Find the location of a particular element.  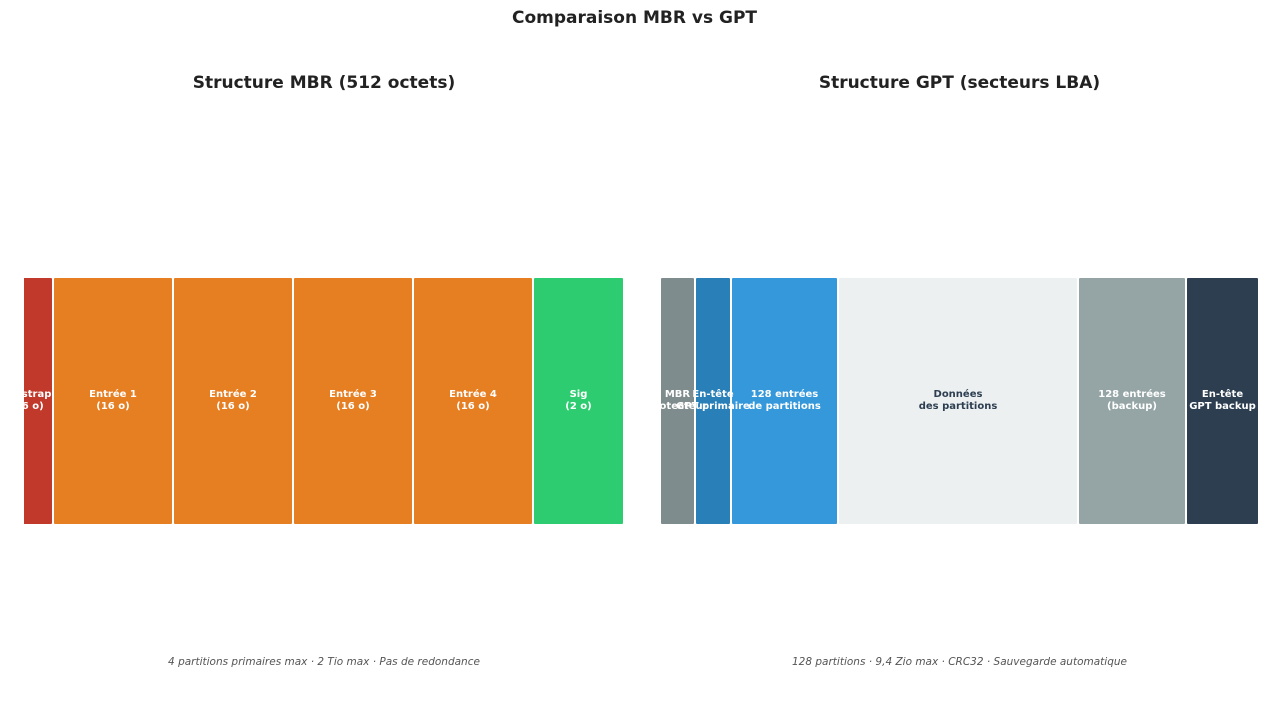

gpt-segment-partition-data: Données des partitions is located at coordinates (958, 401).